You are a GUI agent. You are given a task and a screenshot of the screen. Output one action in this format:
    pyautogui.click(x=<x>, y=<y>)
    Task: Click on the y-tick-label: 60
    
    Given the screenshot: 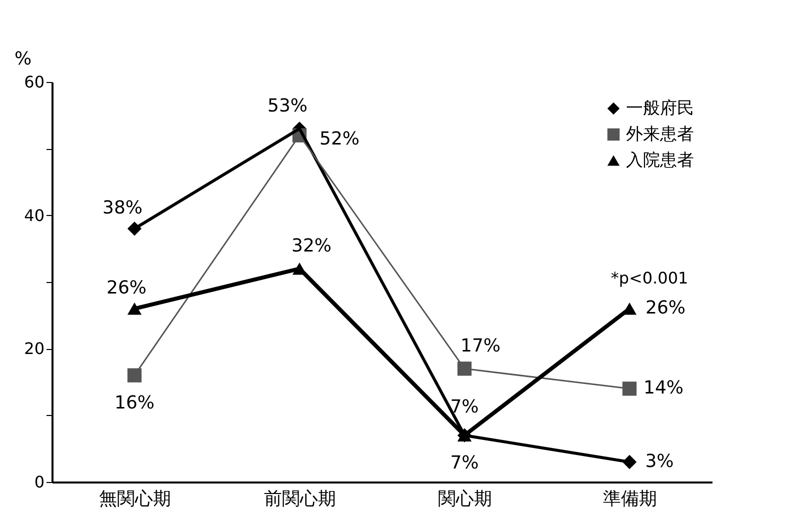 What is the action you would take?
    pyautogui.click(x=34, y=82)
    